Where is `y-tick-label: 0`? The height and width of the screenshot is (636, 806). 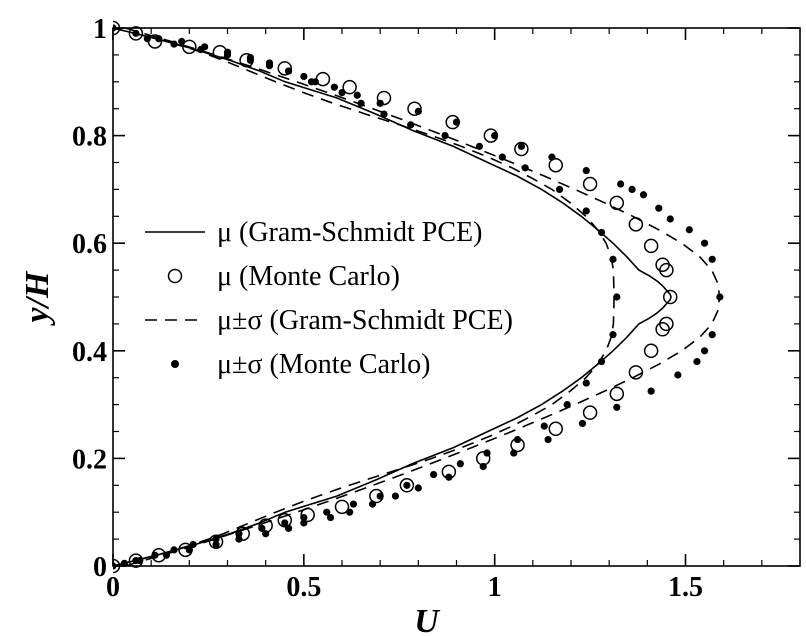
y-tick-label: 0 is located at coordinates (100, 567).